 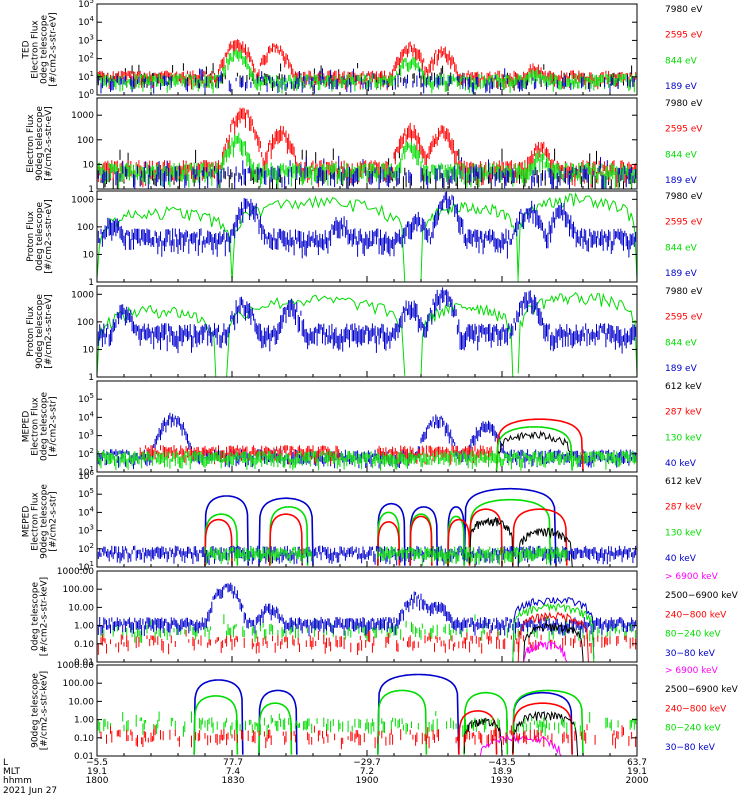 What do you see at coordinates (684, 292) in the screenshot?
I see `panel-4-legend-0: 7980 eV` at bounding box center [684, 292].